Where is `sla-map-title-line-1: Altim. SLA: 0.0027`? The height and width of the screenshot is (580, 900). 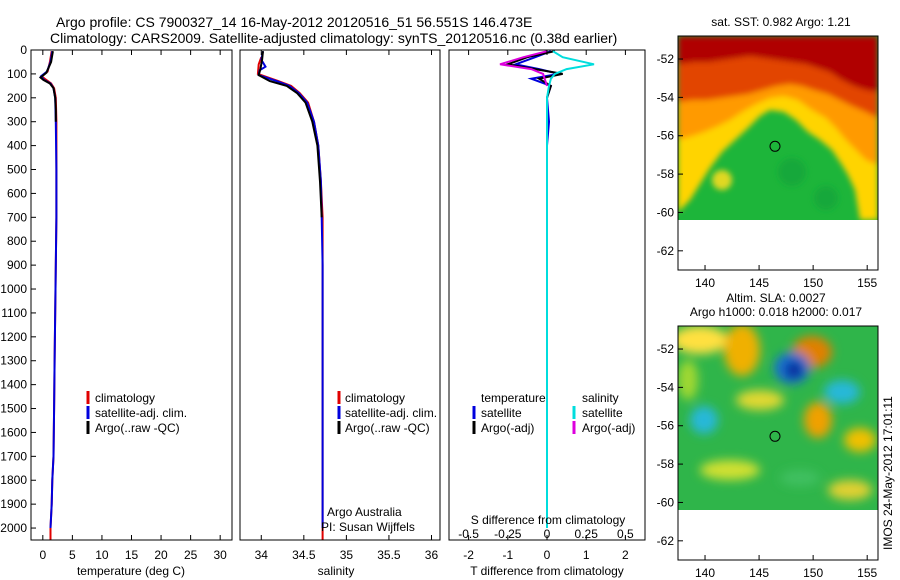 sla-map-title-line-1: Altim. SLA: 0.0027 is located at coordinates (776, 298).